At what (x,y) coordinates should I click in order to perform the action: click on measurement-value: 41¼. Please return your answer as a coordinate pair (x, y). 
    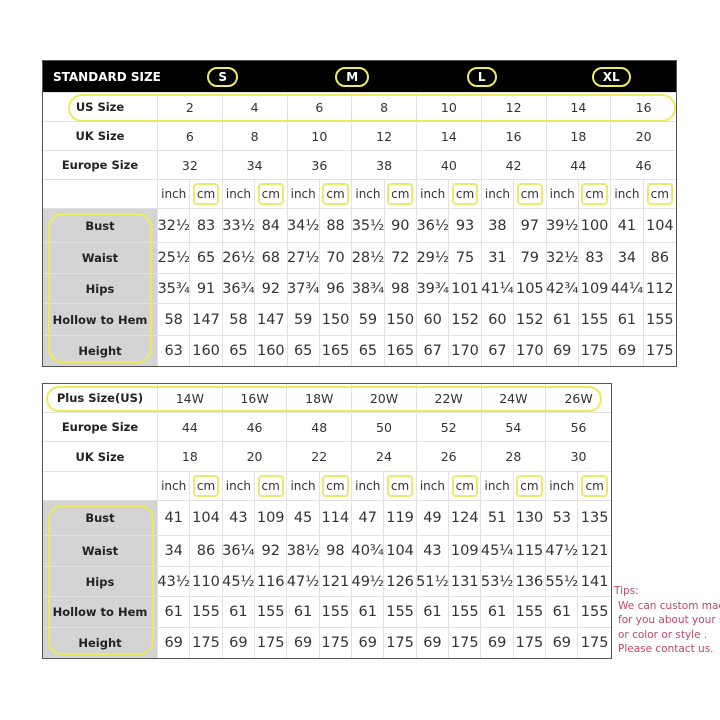
    Looking at the image, I should click on (498, 288).